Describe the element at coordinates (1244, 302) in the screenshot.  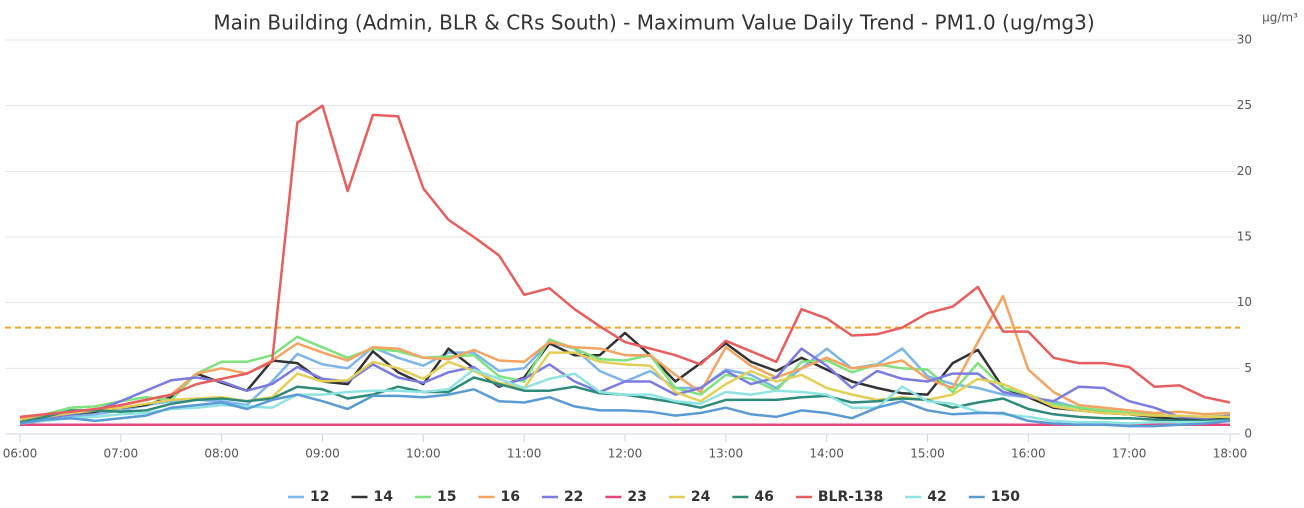
I see `y-tick-label: 10` at that location.